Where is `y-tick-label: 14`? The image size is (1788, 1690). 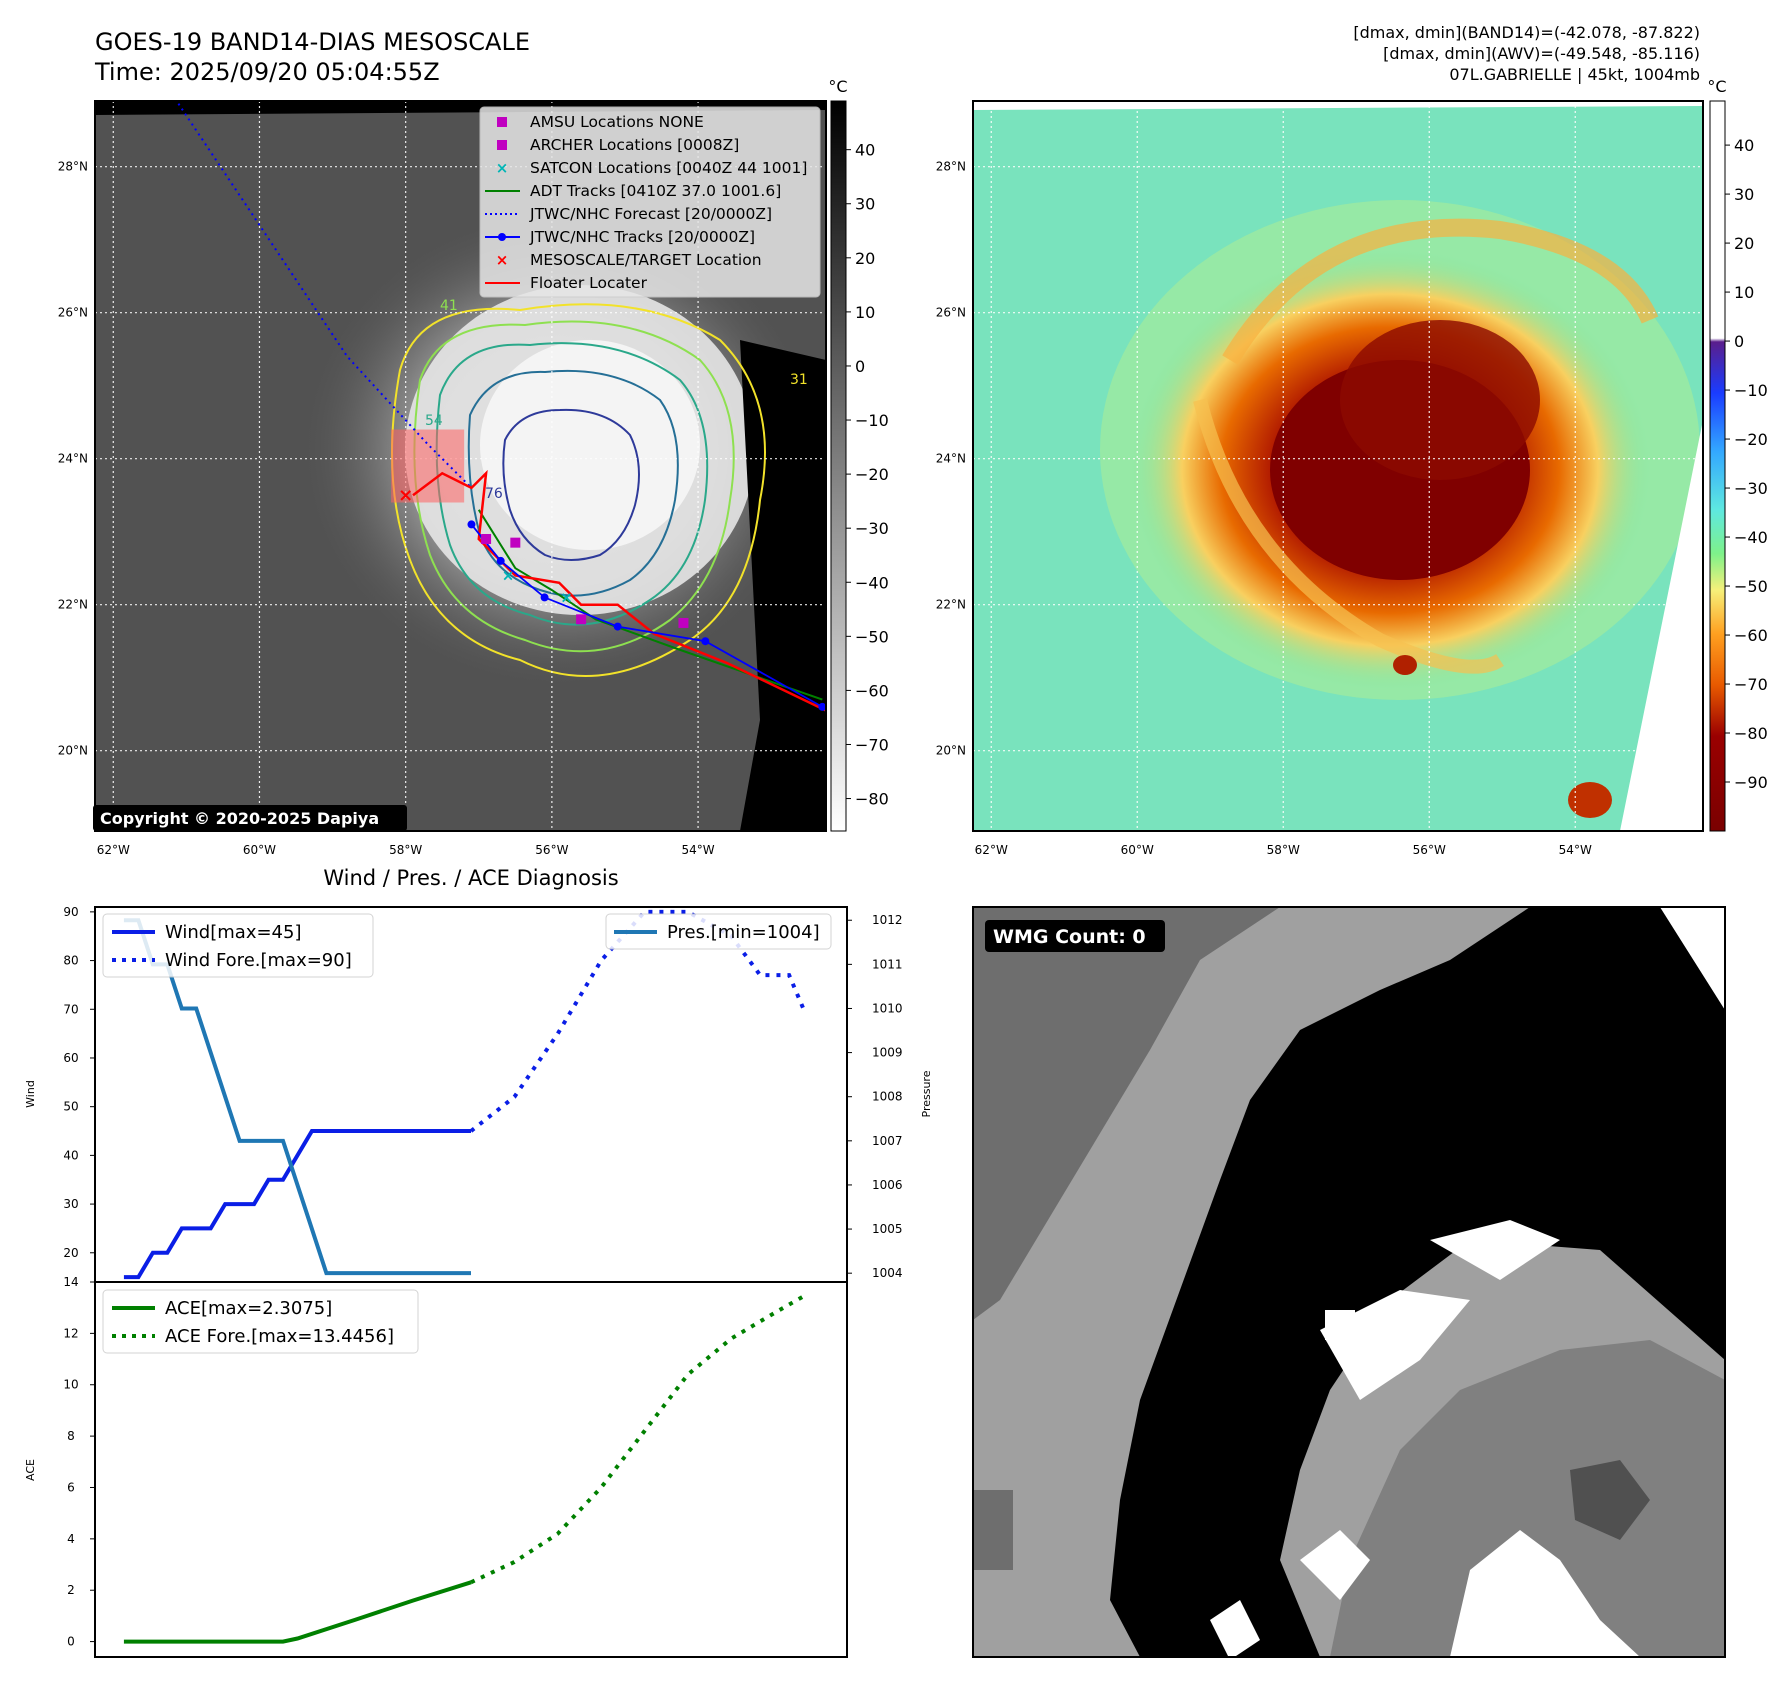
y-tick-label: 14 is located at coordinates (70, 1282).